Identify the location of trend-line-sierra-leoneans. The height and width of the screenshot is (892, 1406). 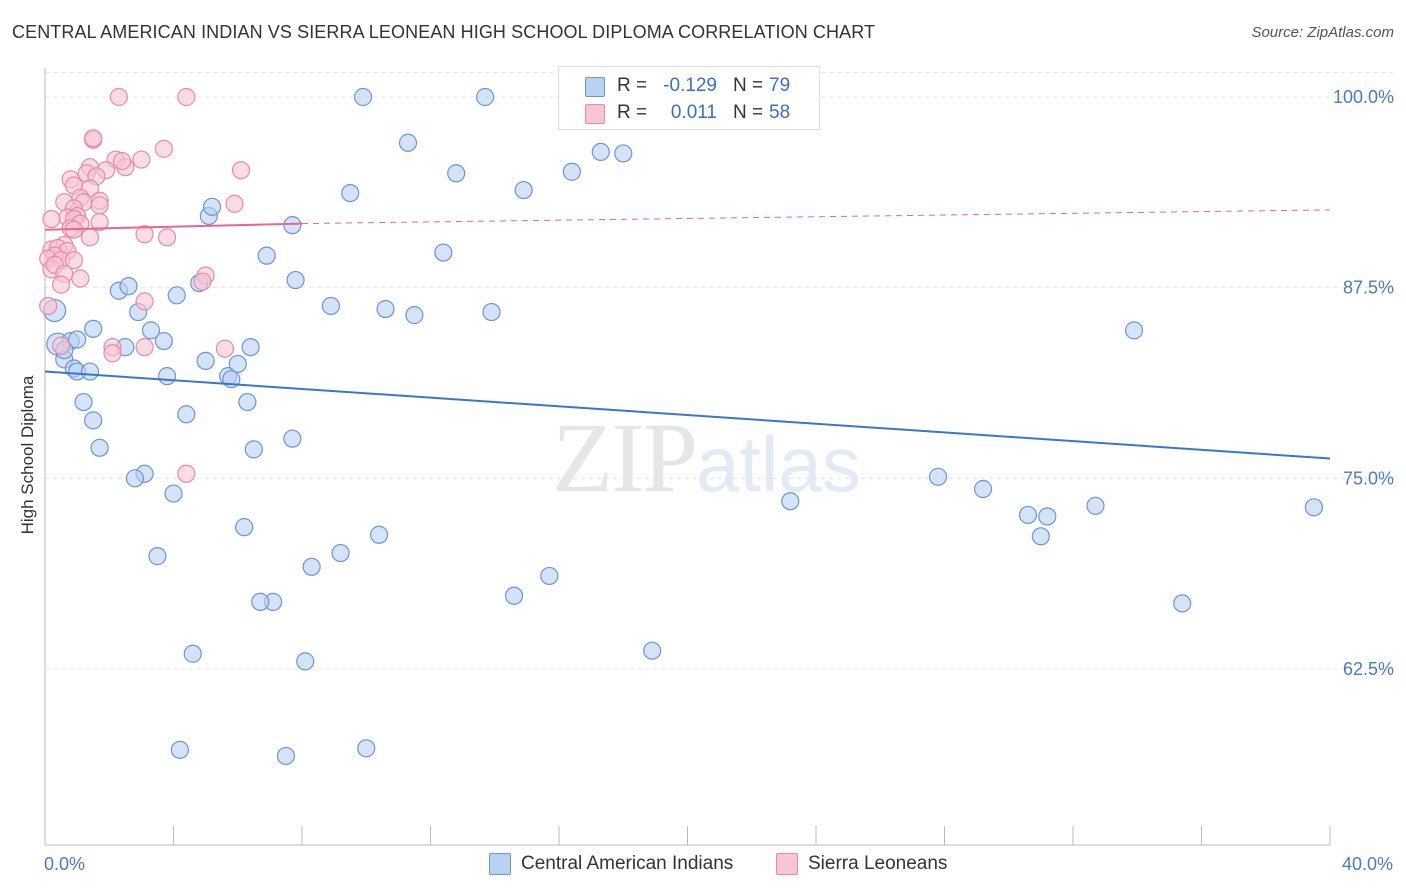
(173, 226).